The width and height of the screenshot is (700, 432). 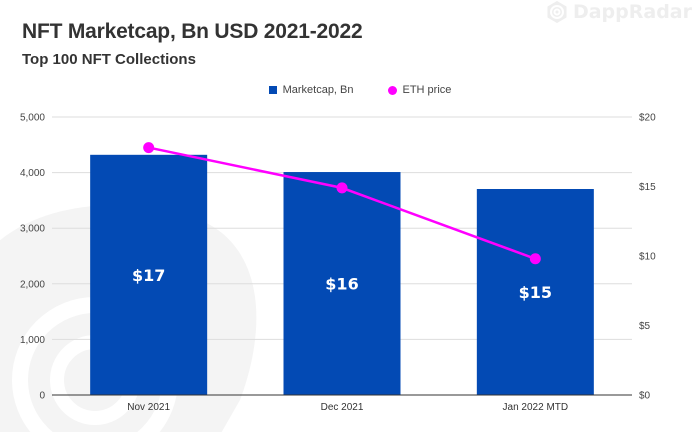 I want to click on bar-data-label: $15, so click(x=535, y=292).